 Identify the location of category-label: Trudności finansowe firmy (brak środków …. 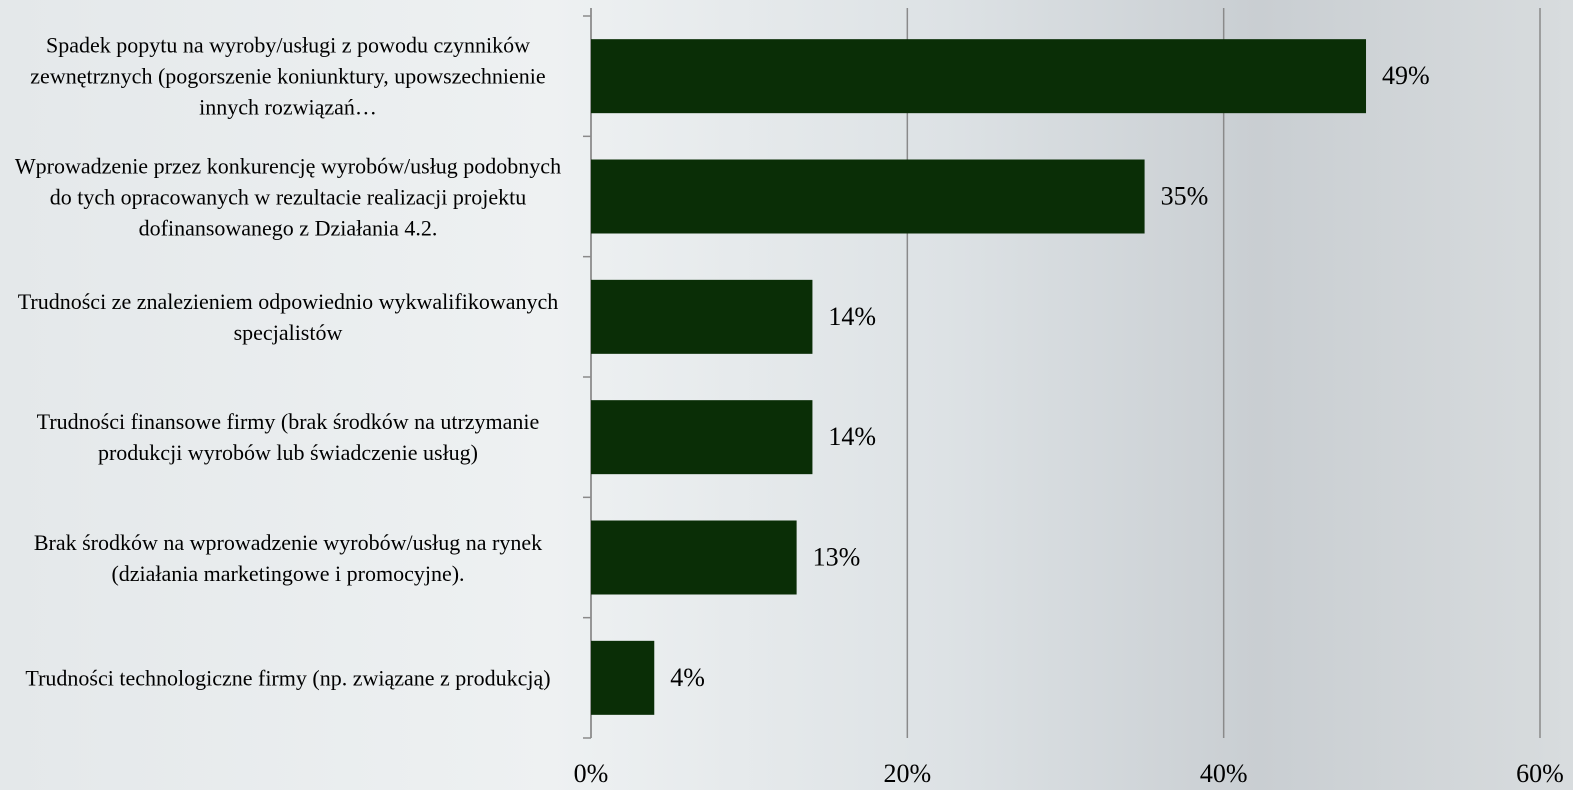
(288, 437).